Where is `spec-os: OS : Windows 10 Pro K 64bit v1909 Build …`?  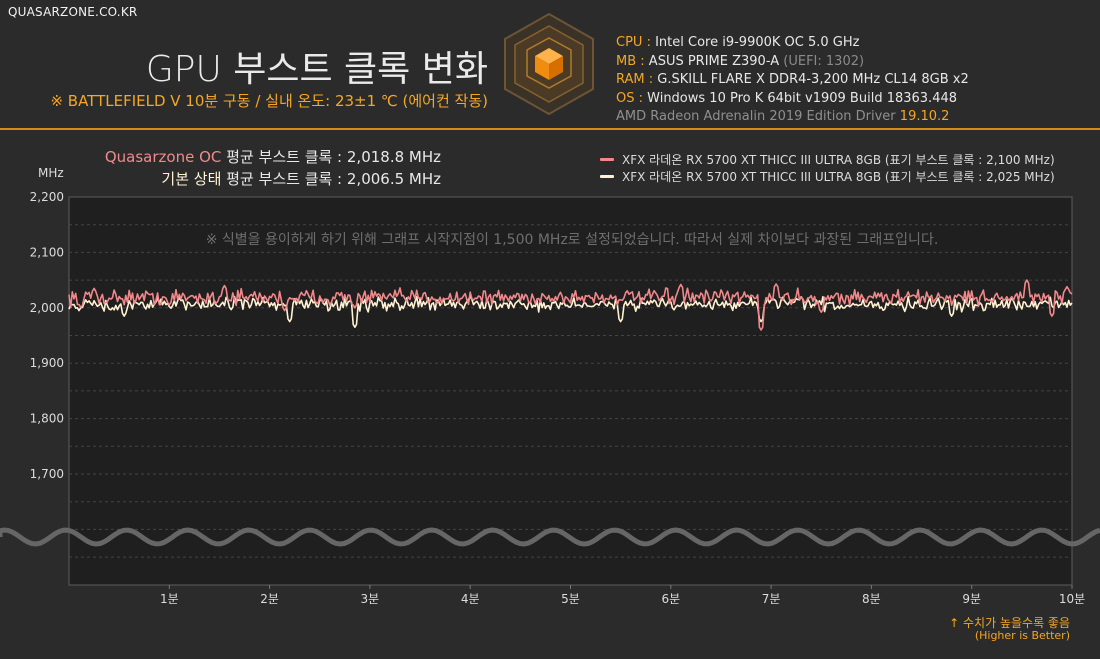 spec-os: OS : Windows 10 Pro K 64bit v1909 Build … is located at coordinates (787, 98).